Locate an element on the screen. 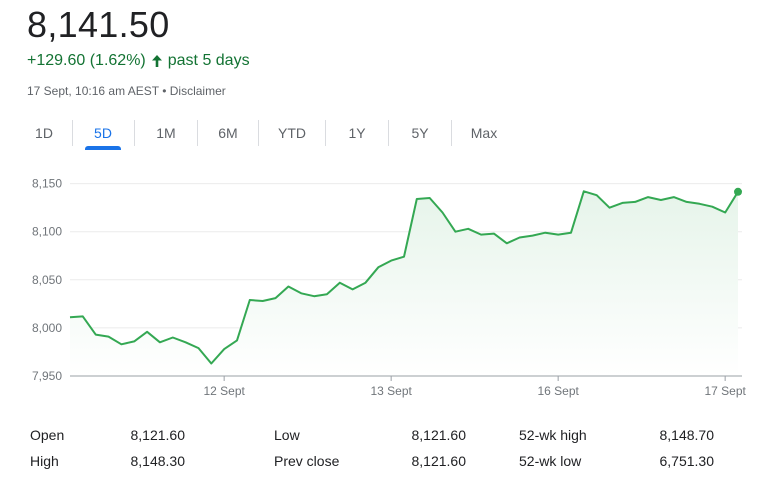 Image resolution: width=768 pixels, height=477 pixels. stat-52wk-high-value: 8,148.70 is located at coordinates (687, 435).